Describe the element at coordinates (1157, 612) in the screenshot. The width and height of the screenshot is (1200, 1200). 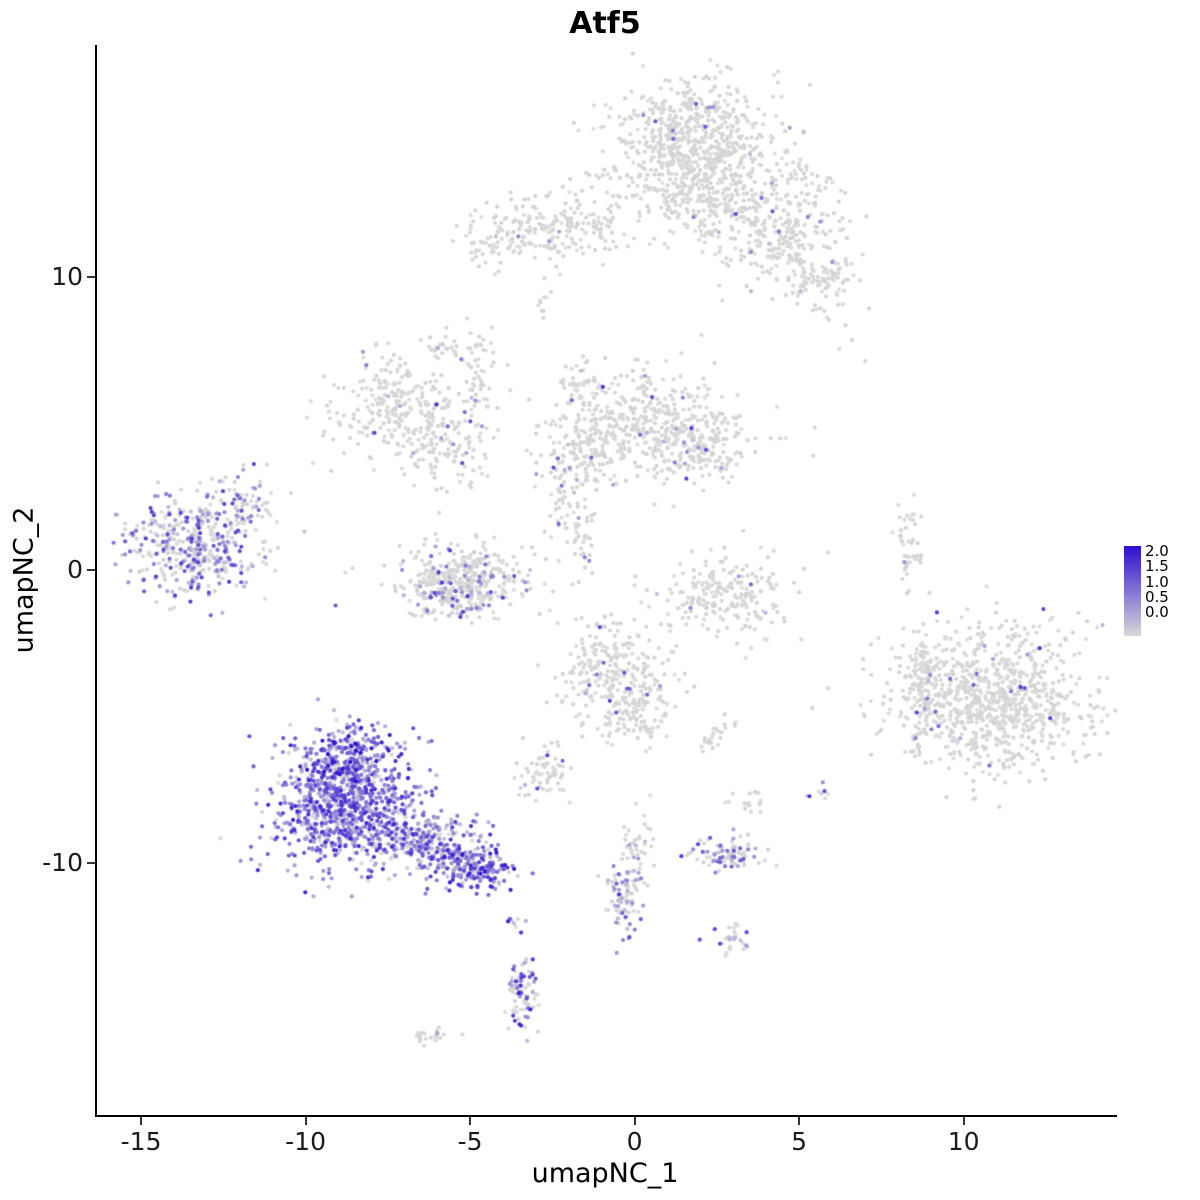
I see `colorbar-tick-label: 0.0` at that location.